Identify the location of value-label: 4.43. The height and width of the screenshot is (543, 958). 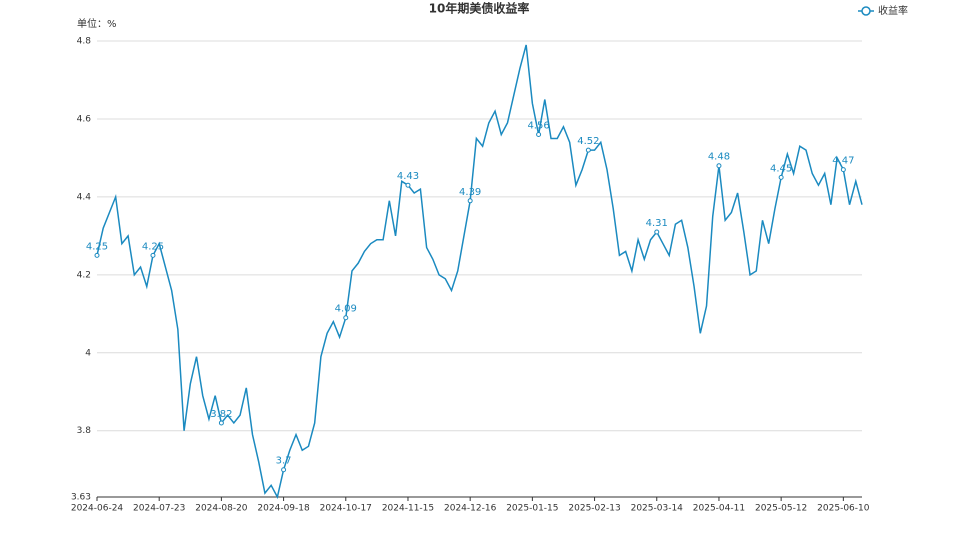
(408, 176).